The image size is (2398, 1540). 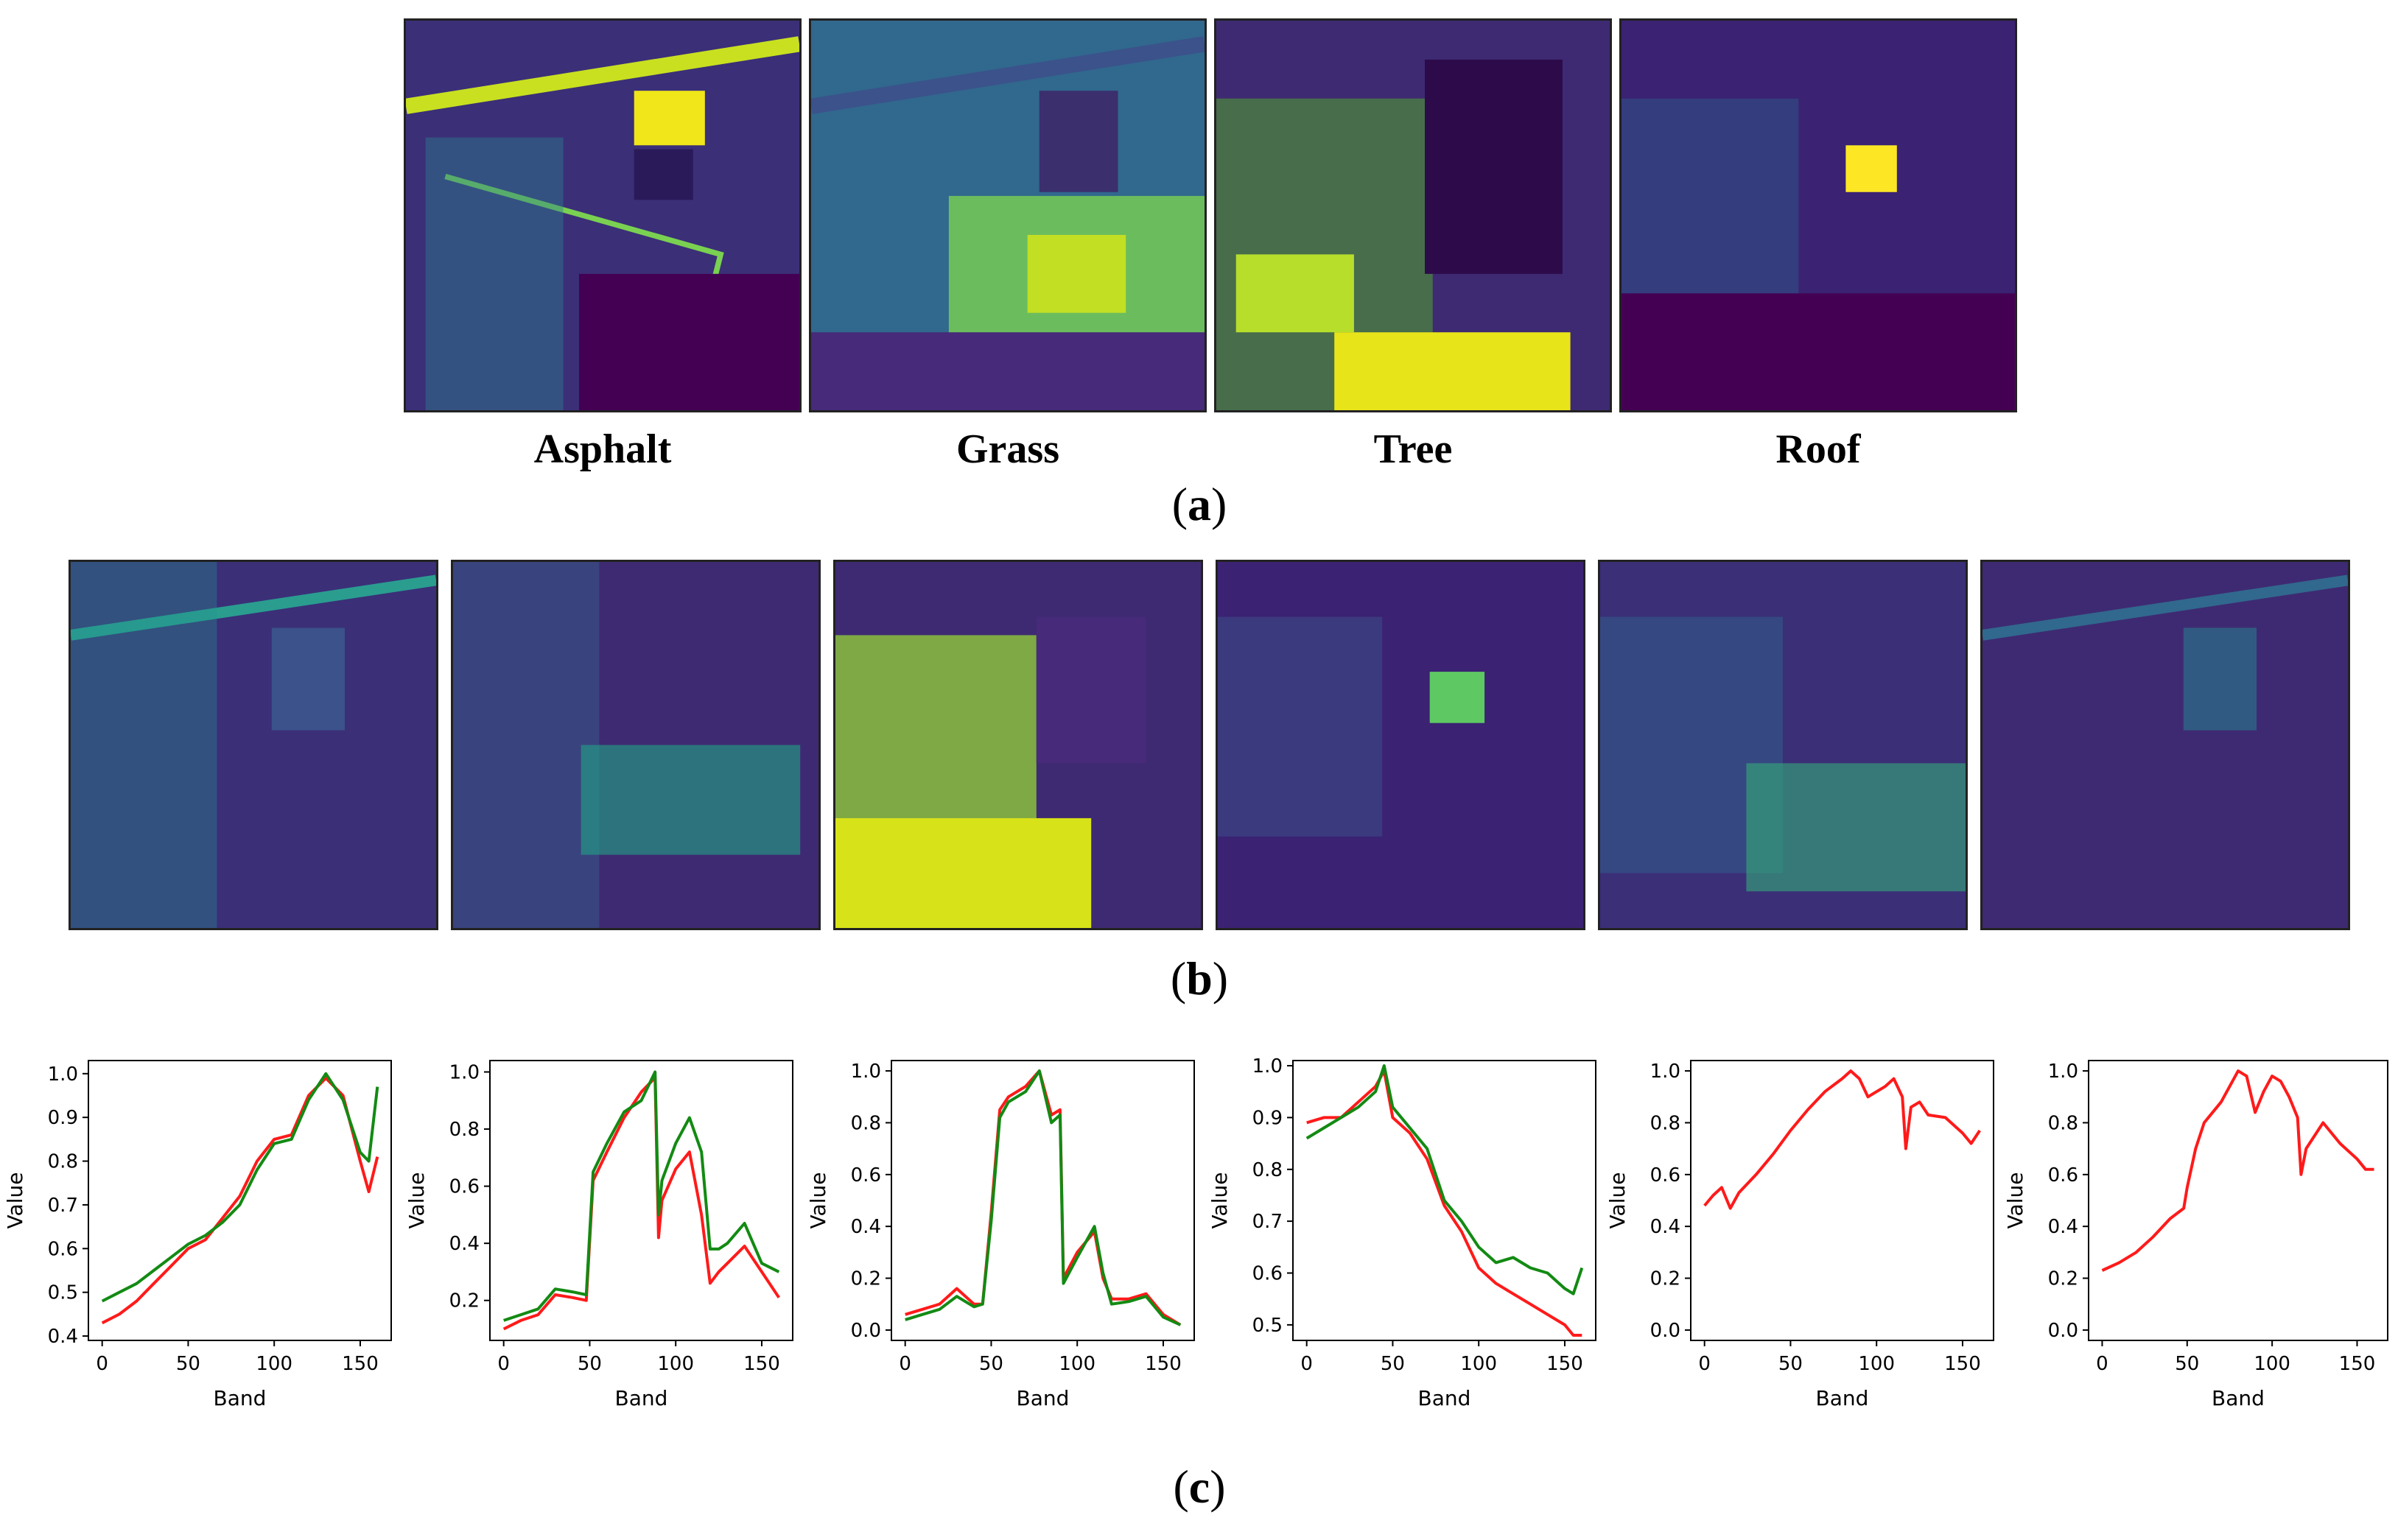 What do you see at coordinates (1818, 215) in the screenshot?
I see `abundance-map-roof` at bounding box center [1818, 215].